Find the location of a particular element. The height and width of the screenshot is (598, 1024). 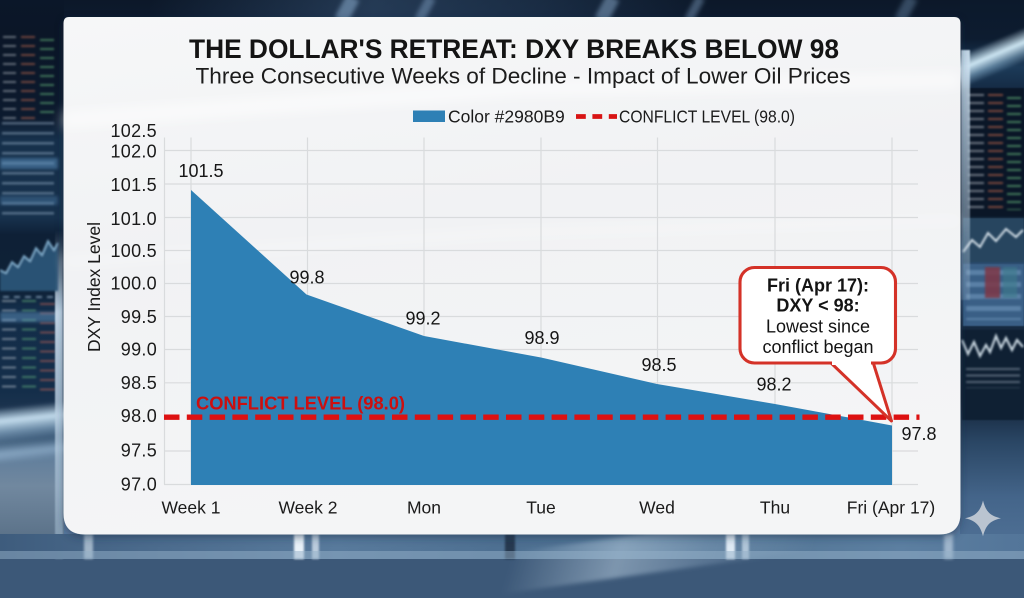

svg-text: 101.0 is located at coordinates (133, 219).